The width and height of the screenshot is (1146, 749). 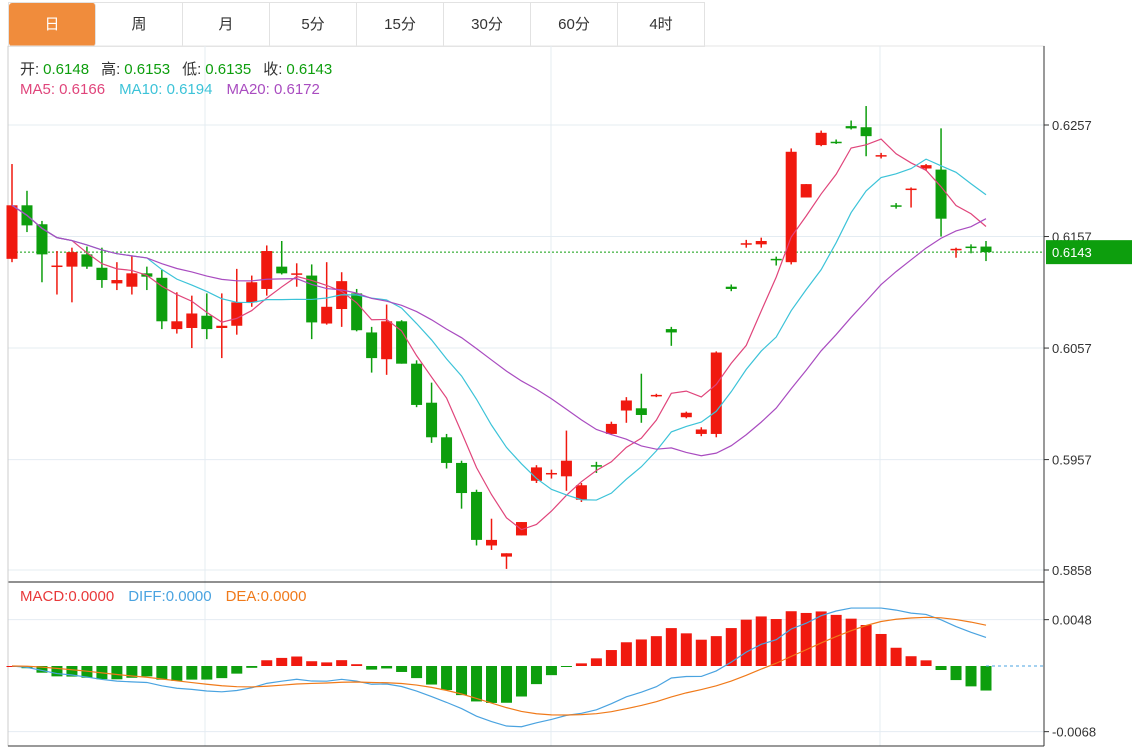 What do you see at coordinates (139, 24) in the screenshot?
I see `tab-week: 周` at bounding box center [139, 24].